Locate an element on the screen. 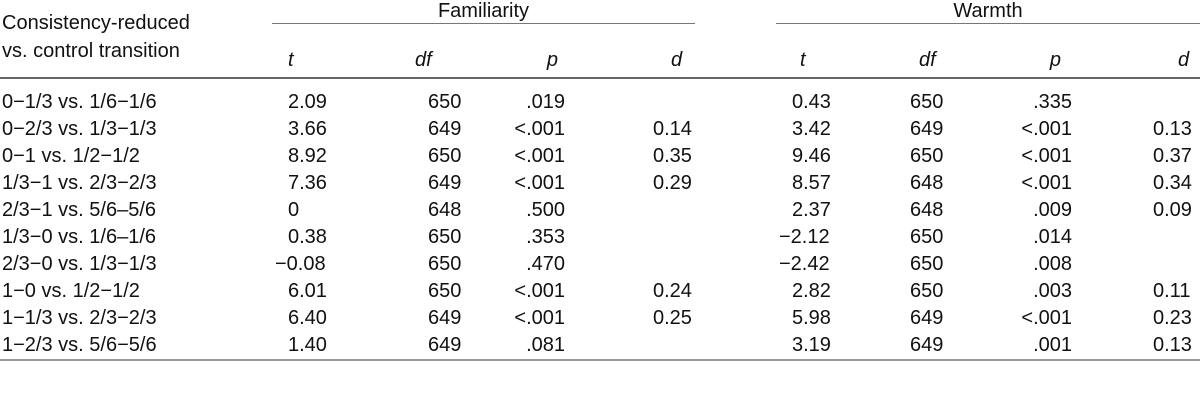  cell-warm-t: 3.42 is located at coordinates (811, 129).